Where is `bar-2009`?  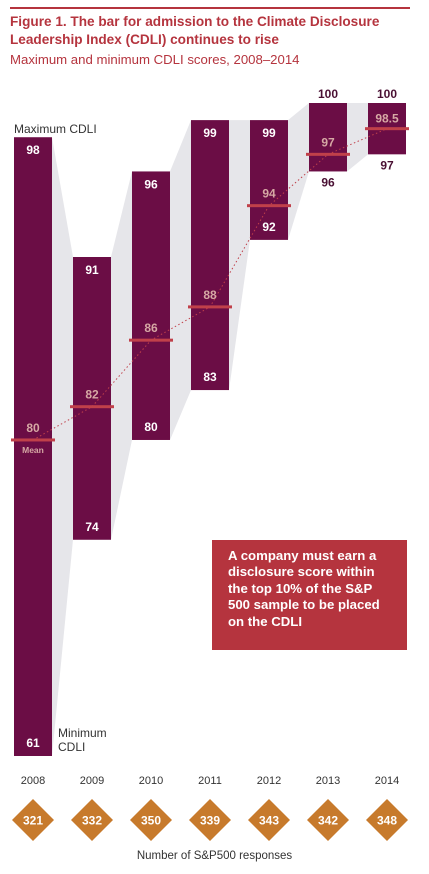
bar-2009 is located at coordinates (92, 398).